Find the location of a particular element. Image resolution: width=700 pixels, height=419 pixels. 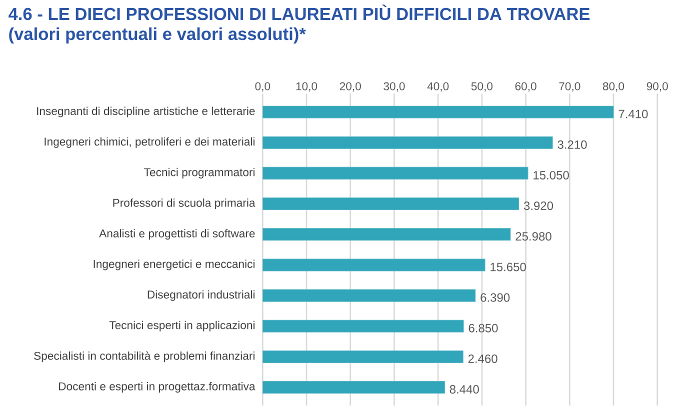

annotation: 6.390 is located at coordinates (495, 297).